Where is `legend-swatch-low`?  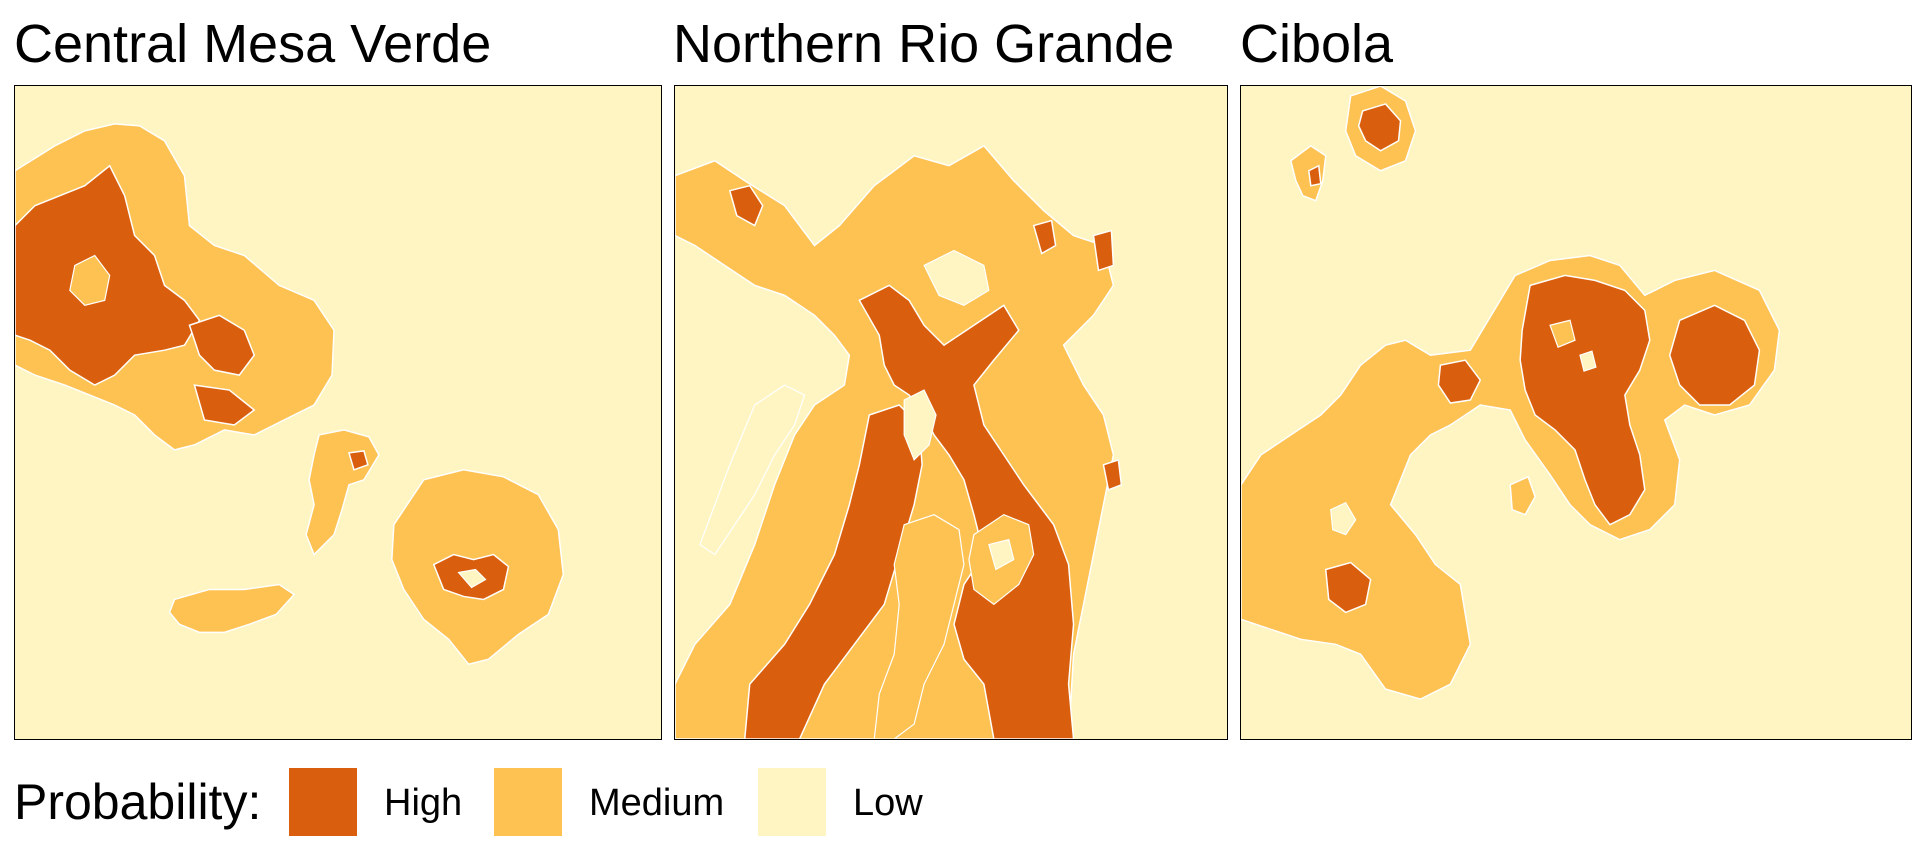 legend-swatch-low is located at coordinates (792, 802).